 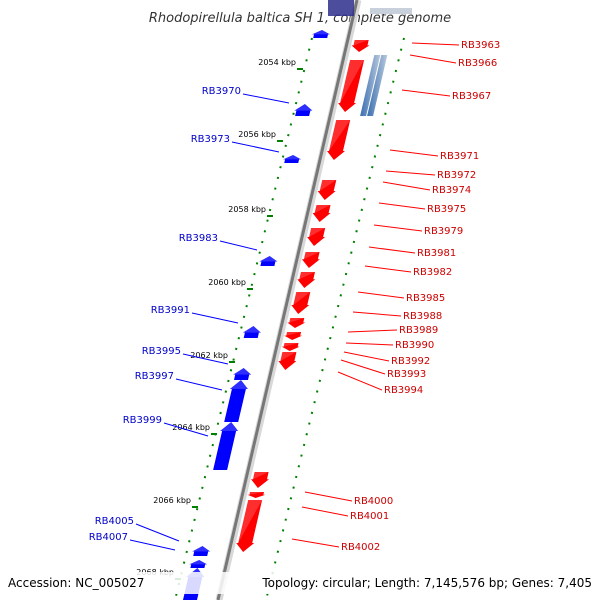 What do you see at coordinates (352, 81) in the screenshot?
I see `plus-gene-arrow-2-shade` at bounding box center [352, 81].